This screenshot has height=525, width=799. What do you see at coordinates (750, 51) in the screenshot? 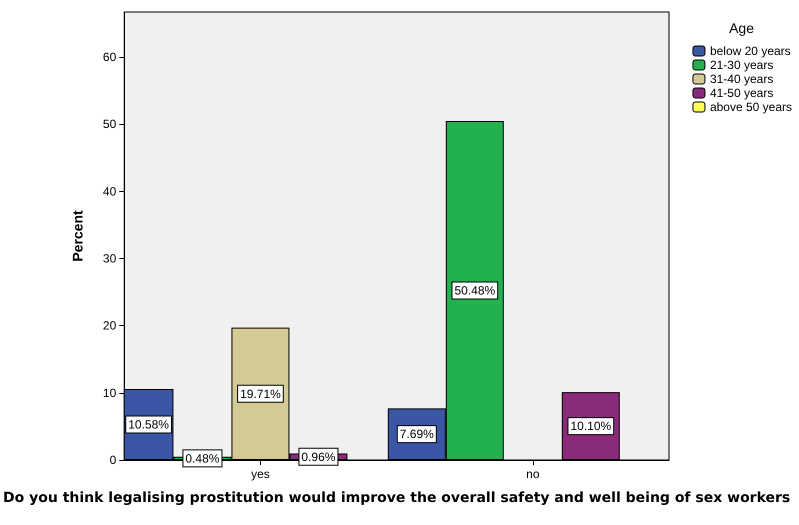
I see `legend-label: below 20 years` at bounding box center [750, 51].